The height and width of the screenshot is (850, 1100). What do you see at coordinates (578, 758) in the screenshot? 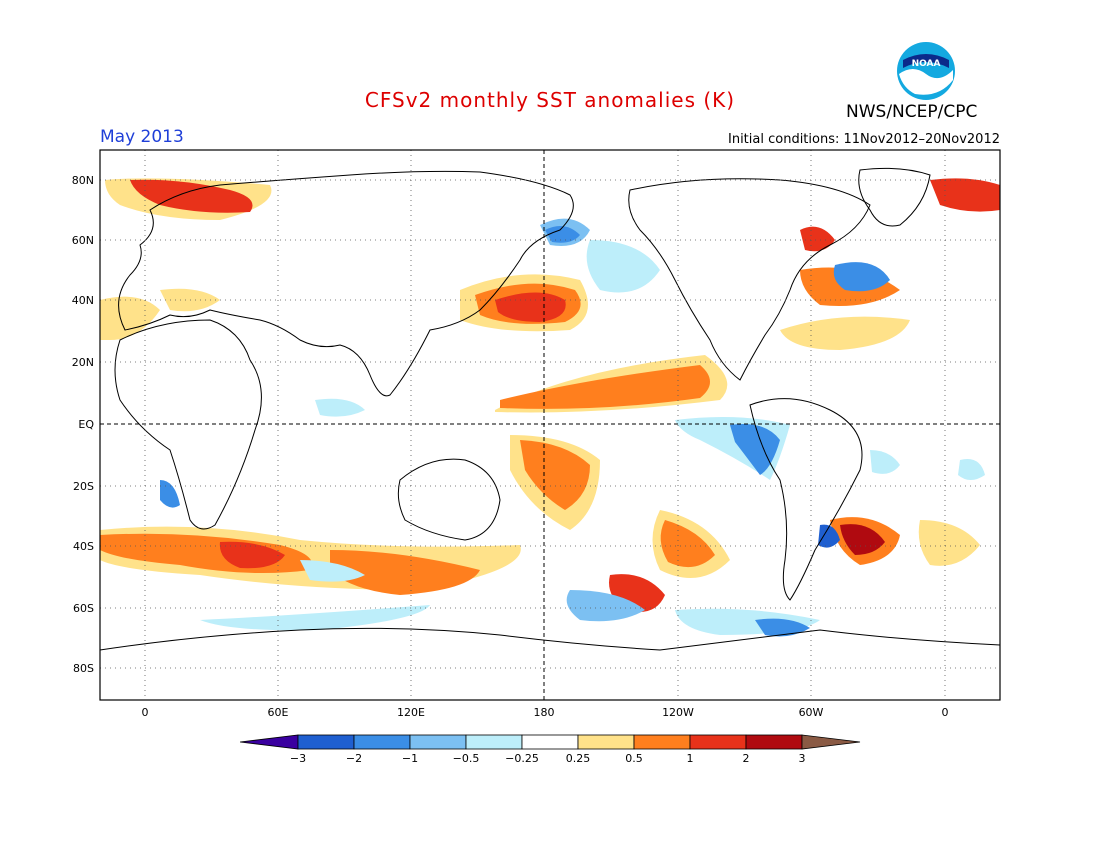
I see `colorbar-tick-label: 0.25` at bounding box center [578, 758].